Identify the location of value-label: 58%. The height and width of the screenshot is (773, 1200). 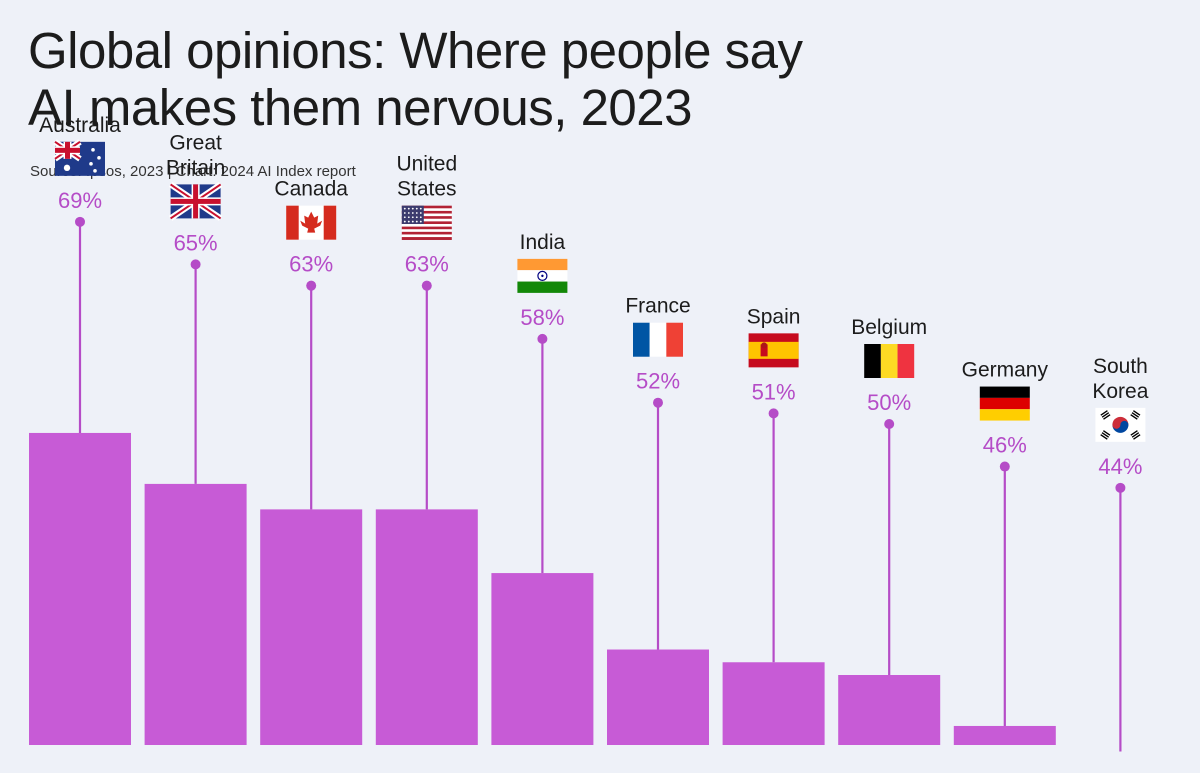
(542, 317).